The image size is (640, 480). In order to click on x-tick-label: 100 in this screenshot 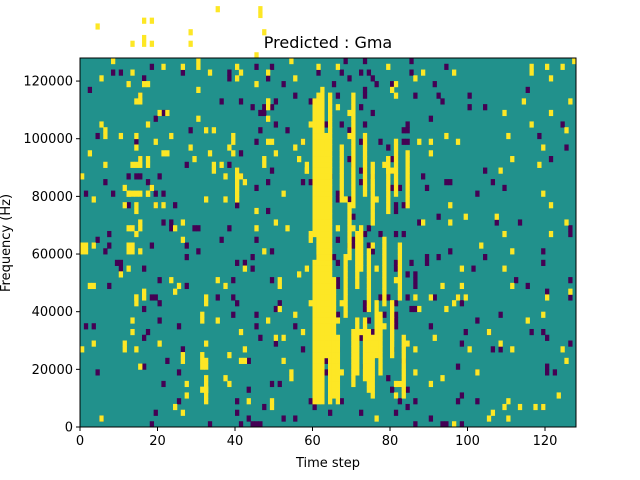, I will do `click(467, 441)`.